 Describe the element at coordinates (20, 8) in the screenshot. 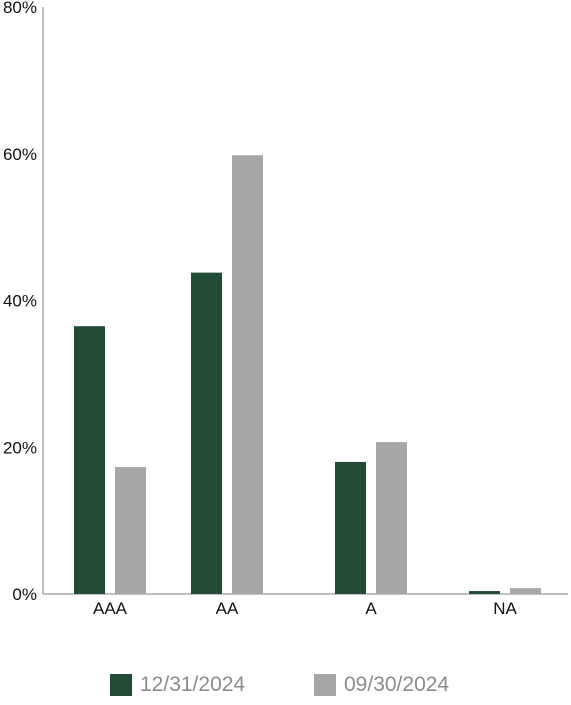

I see `y-tick-label: 80%` at that location.